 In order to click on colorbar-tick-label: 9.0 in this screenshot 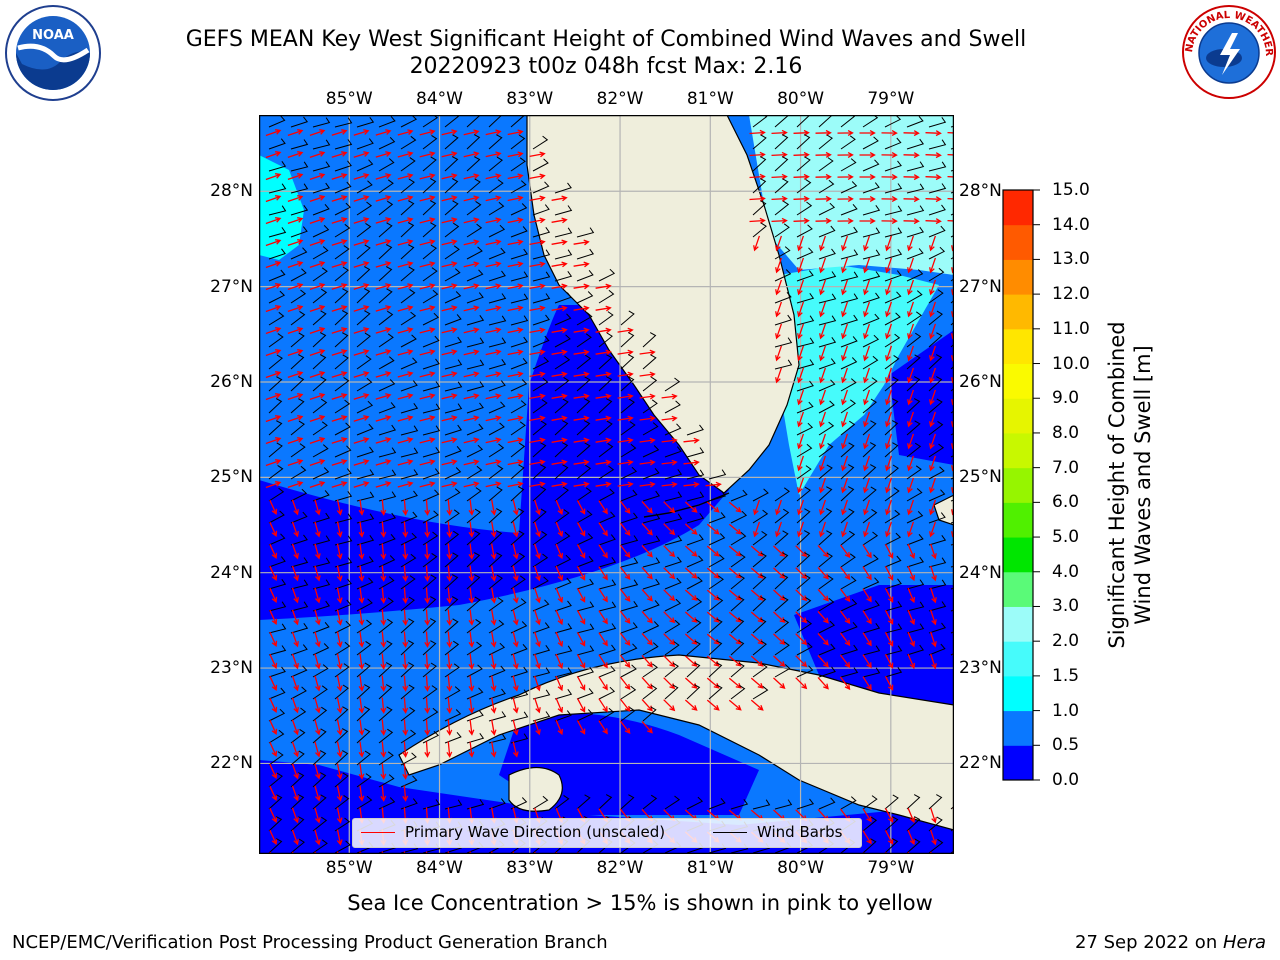, I will do `click(1066, 398)`.